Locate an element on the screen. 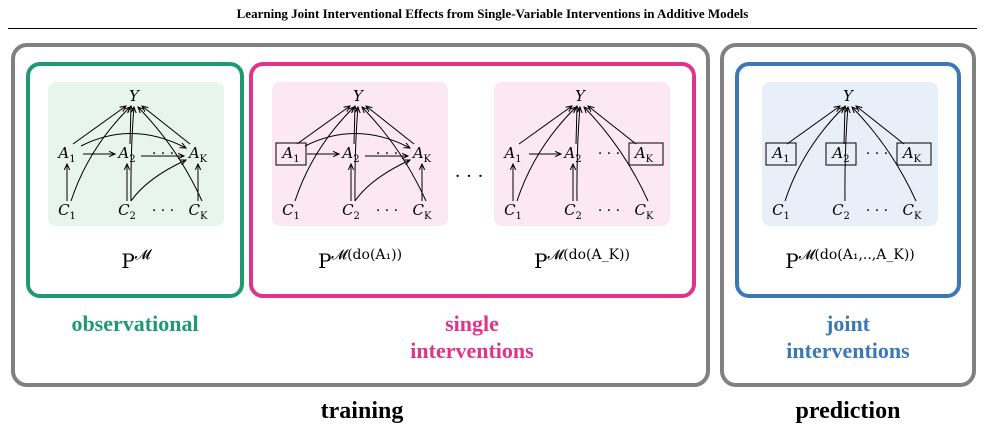 The height and width of the screenshot is (428, 985). training-label: training is located at coordinates (362, 411).